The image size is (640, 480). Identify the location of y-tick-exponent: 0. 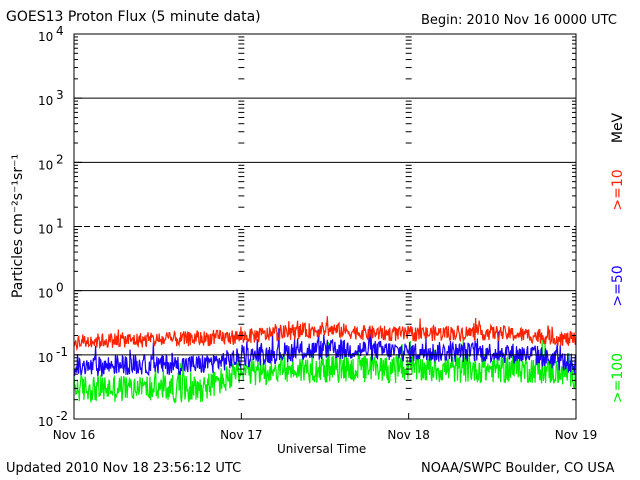
(60, 288).